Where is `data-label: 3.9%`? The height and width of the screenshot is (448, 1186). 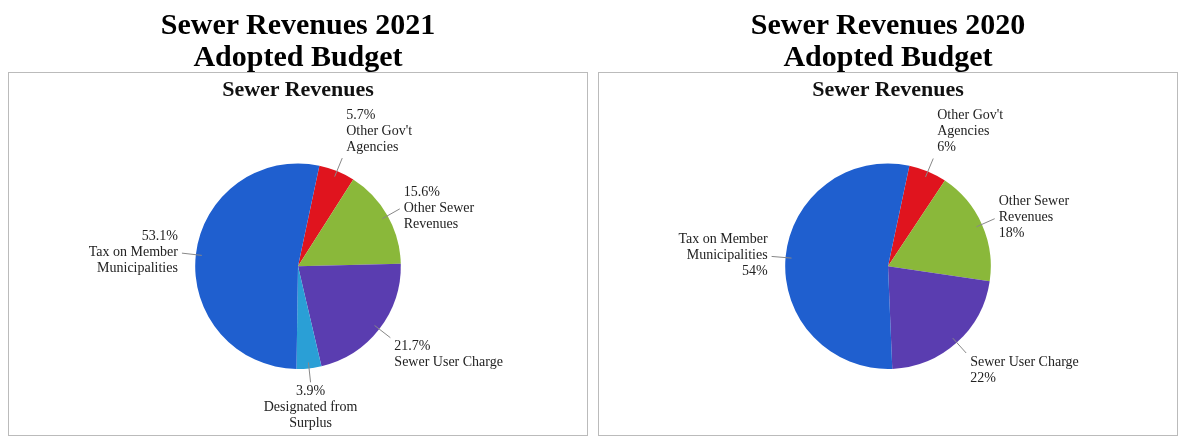
data-label: 3.9% is located at coordinates (310, 390).